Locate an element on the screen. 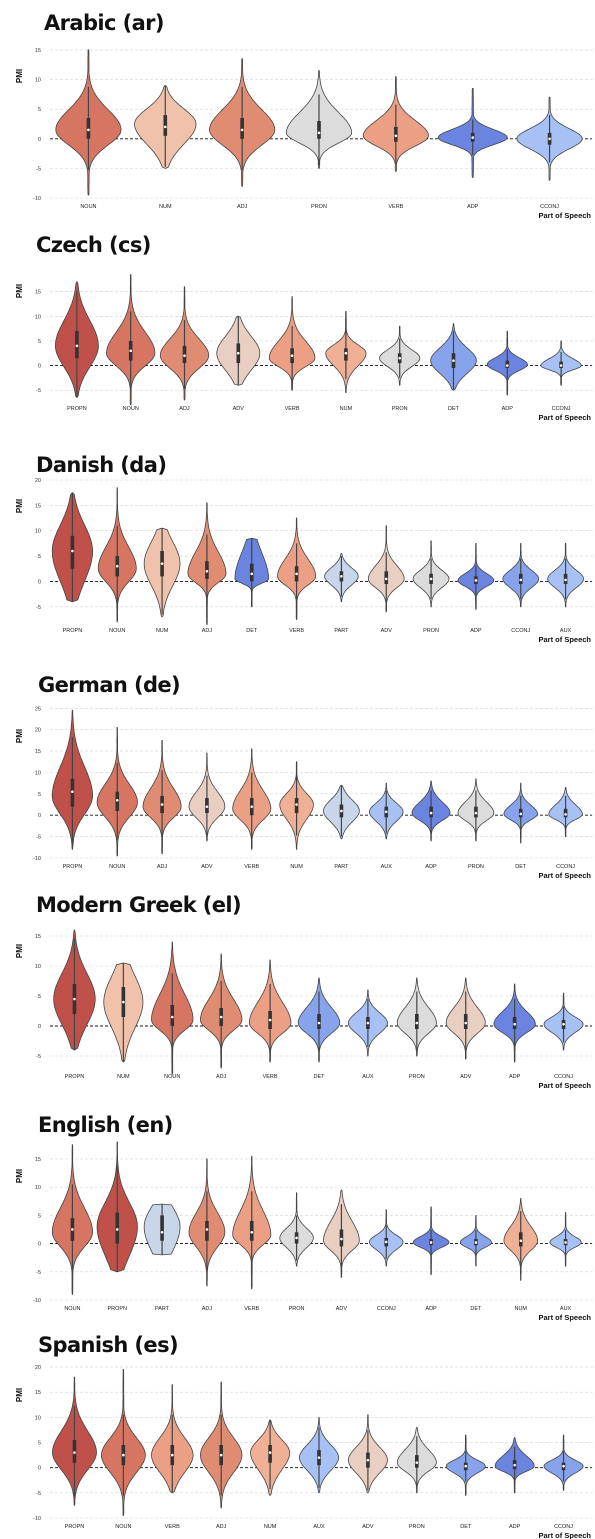  x-tick-label: AUX is located at coordinates (387, 867).